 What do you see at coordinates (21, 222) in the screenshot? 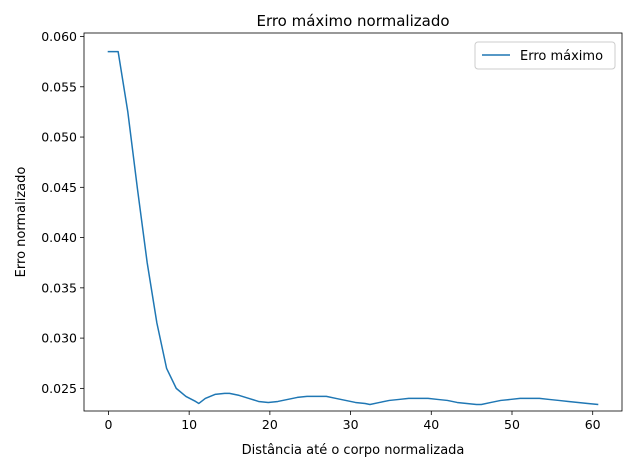
I see `y-axis-label: Erro normalizado` at bounding box center [21, 222].